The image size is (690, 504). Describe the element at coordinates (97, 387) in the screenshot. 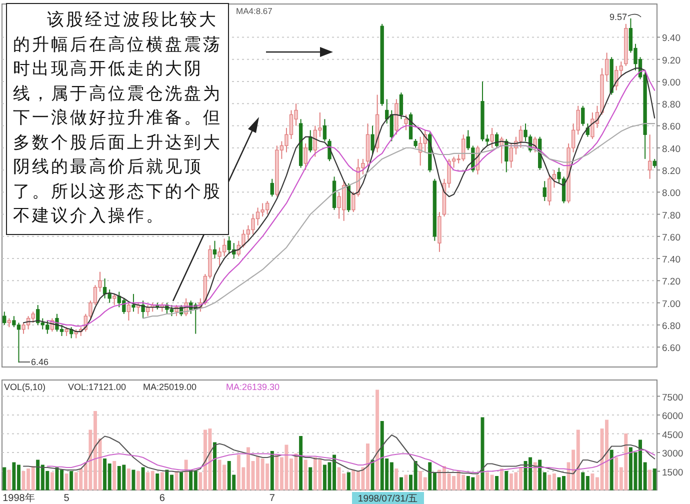

I see `annotation: VOL:17121.00` at that location.